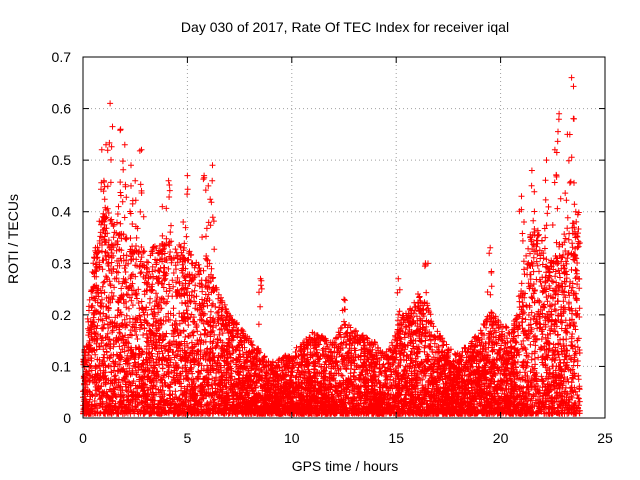 The height and width of the screenshot is (480, 640). I want to click on y-axis-label: ROTI / TECUs, so click(13, 239).